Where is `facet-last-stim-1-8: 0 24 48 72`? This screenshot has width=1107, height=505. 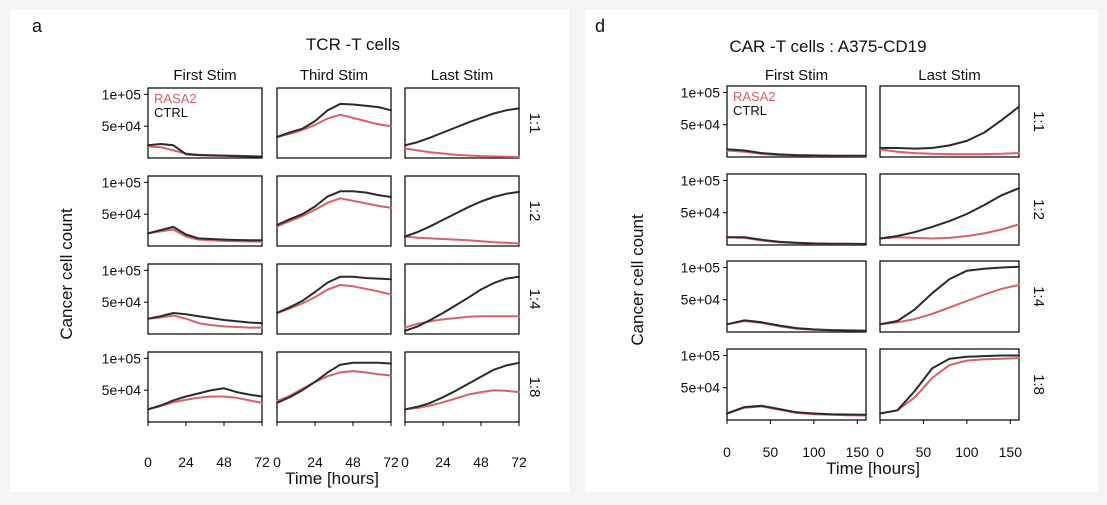
facet-last-stim-1-8: 0 24 48 72 is located at coordinates (464, 410).